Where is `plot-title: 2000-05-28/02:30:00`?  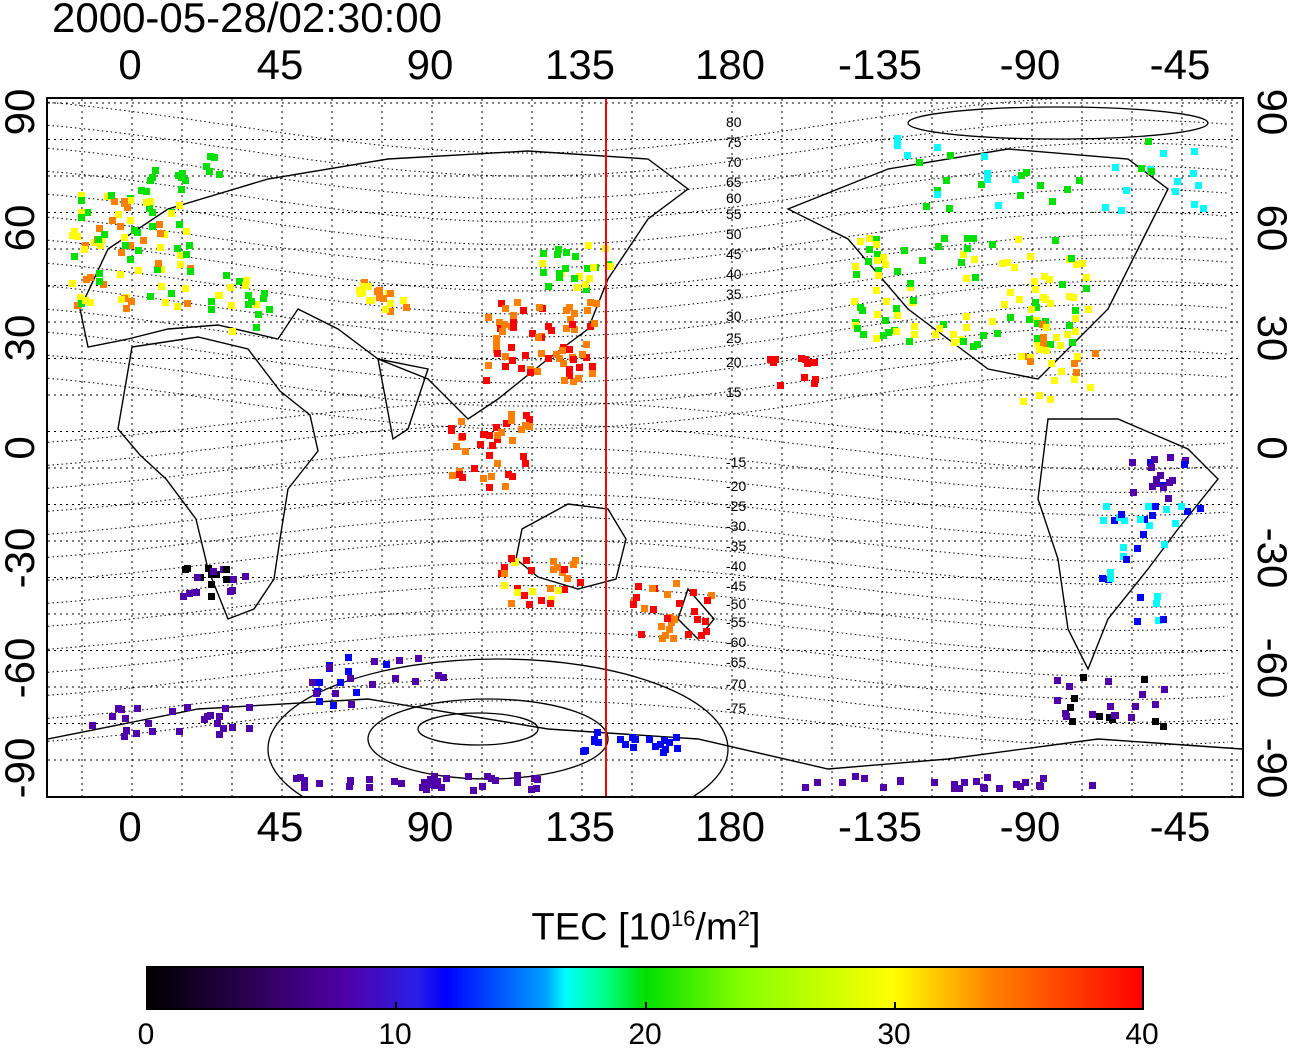
plot-title: 2000-05-28/02:30:00 is located at coordinates (247, 20).